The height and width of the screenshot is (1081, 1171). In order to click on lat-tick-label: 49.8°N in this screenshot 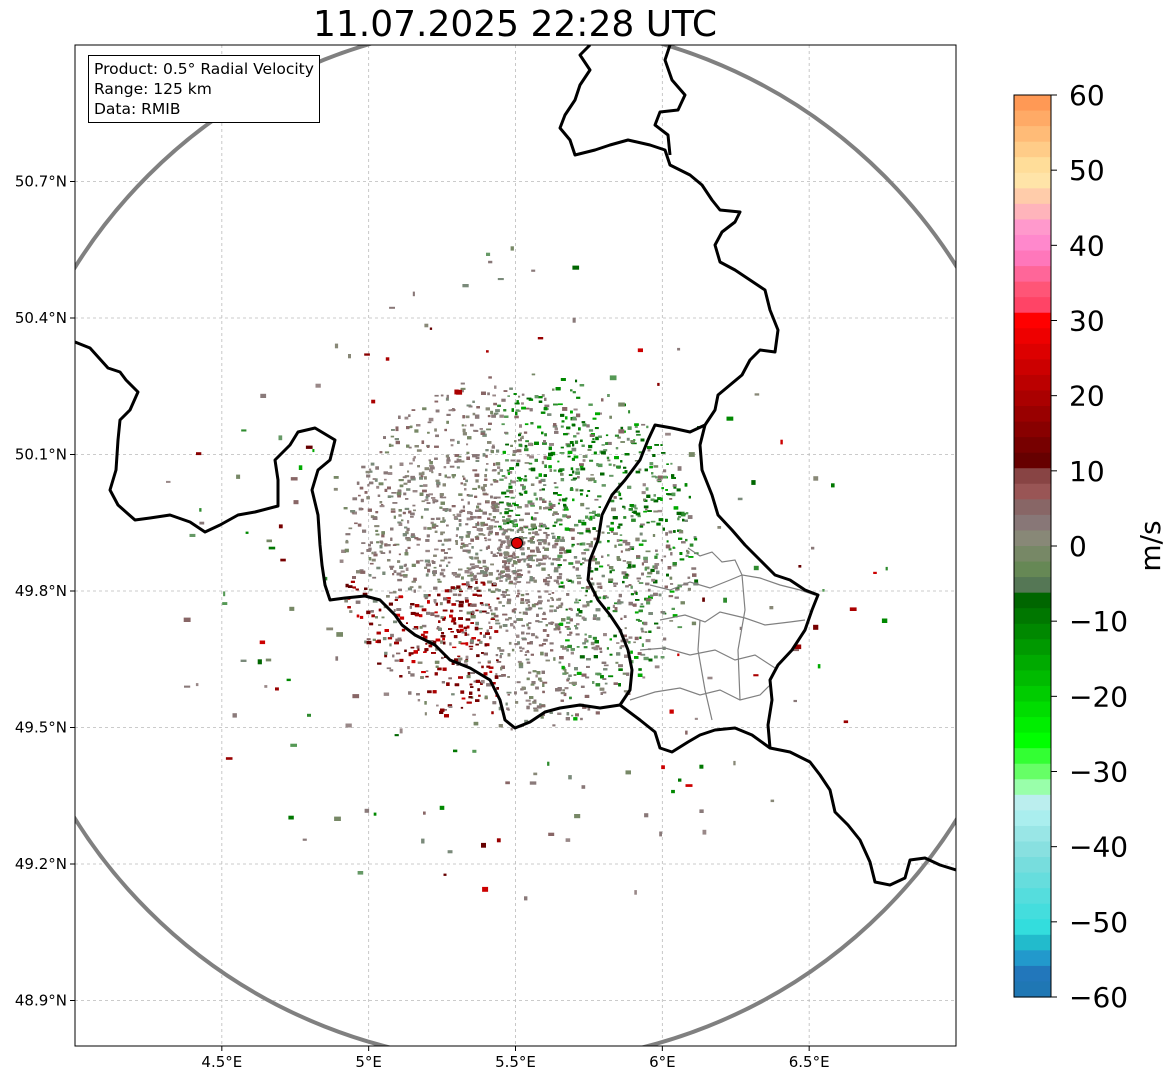, I will do `click(41, 591)`.